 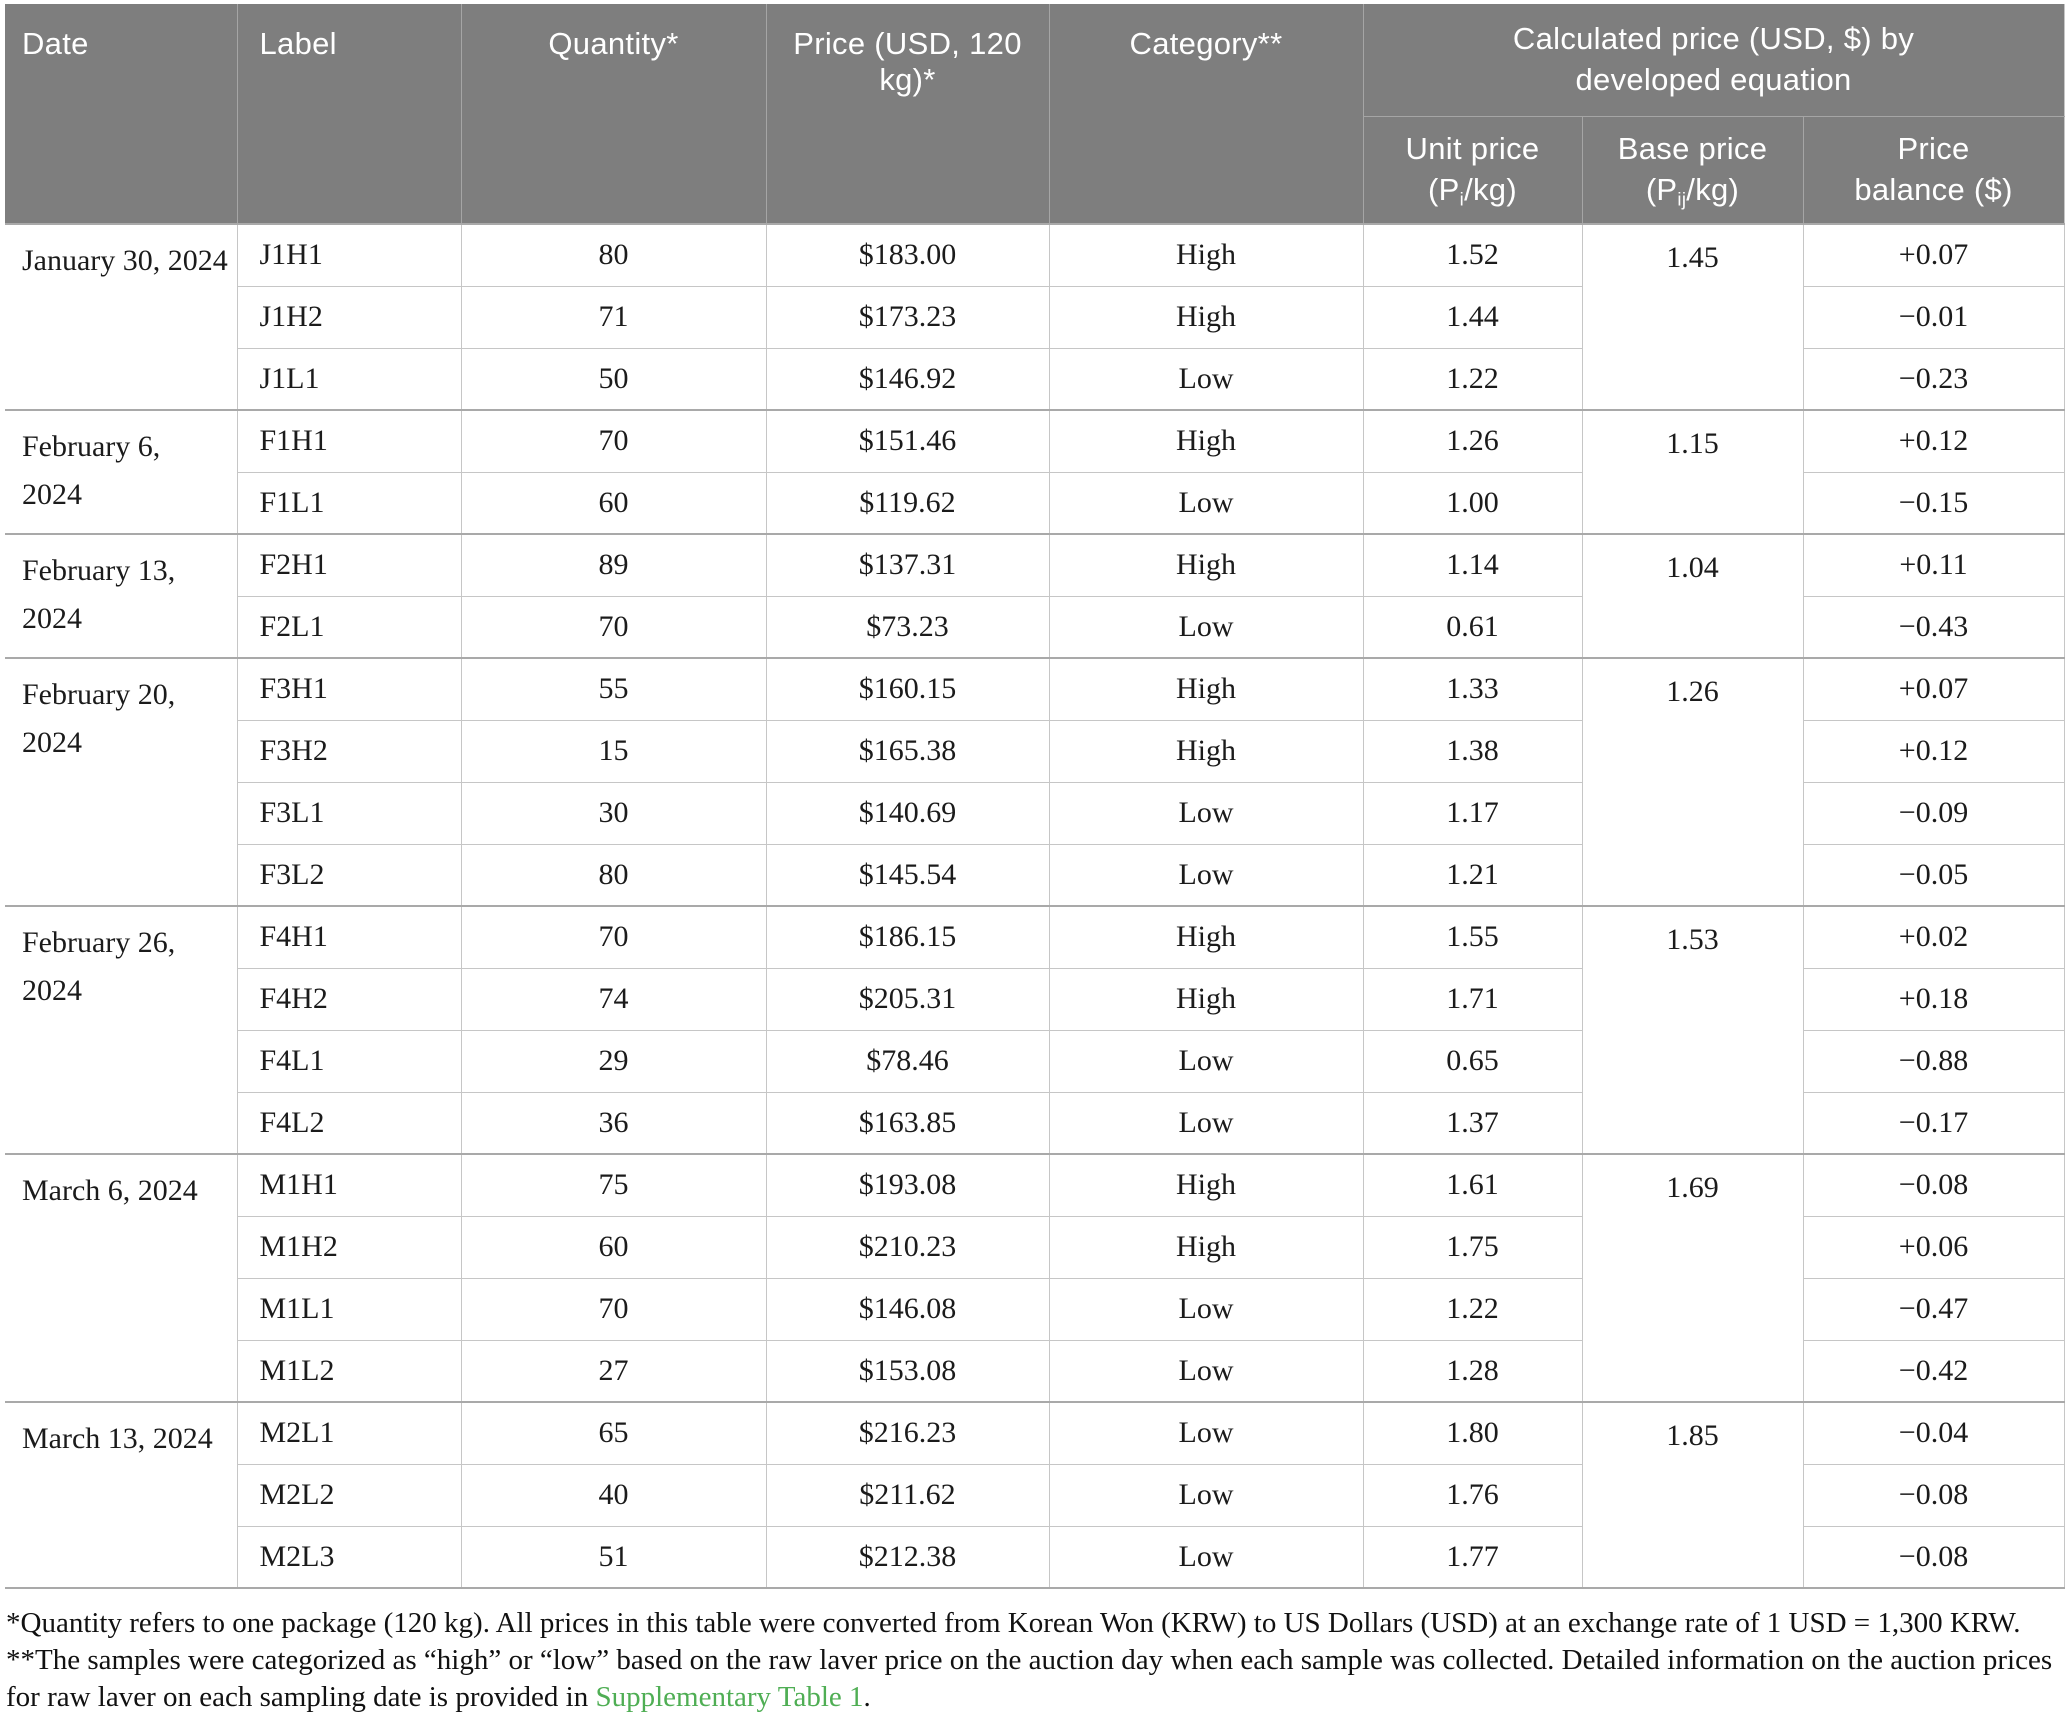 I want to click on price-balance-cell: −0.42, so click(x=1933, y=1371).